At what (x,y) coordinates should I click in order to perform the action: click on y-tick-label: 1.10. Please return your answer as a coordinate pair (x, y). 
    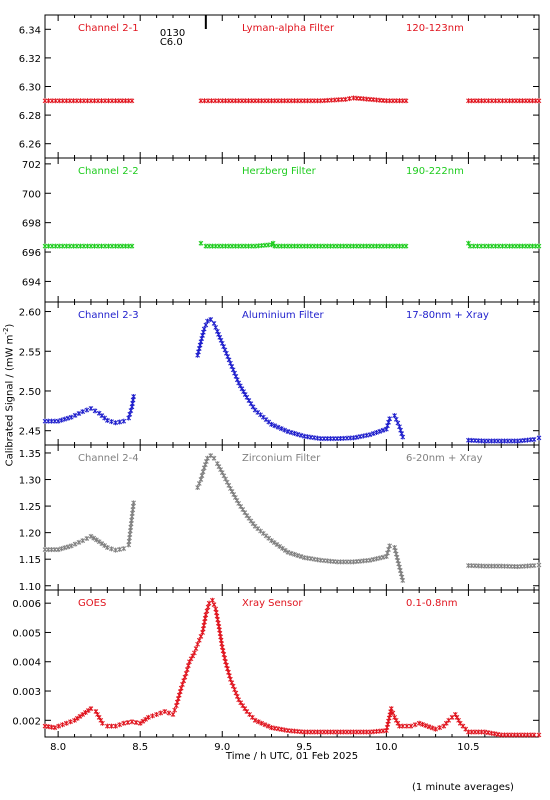
    Looking at the image, I should click on (30, 587).